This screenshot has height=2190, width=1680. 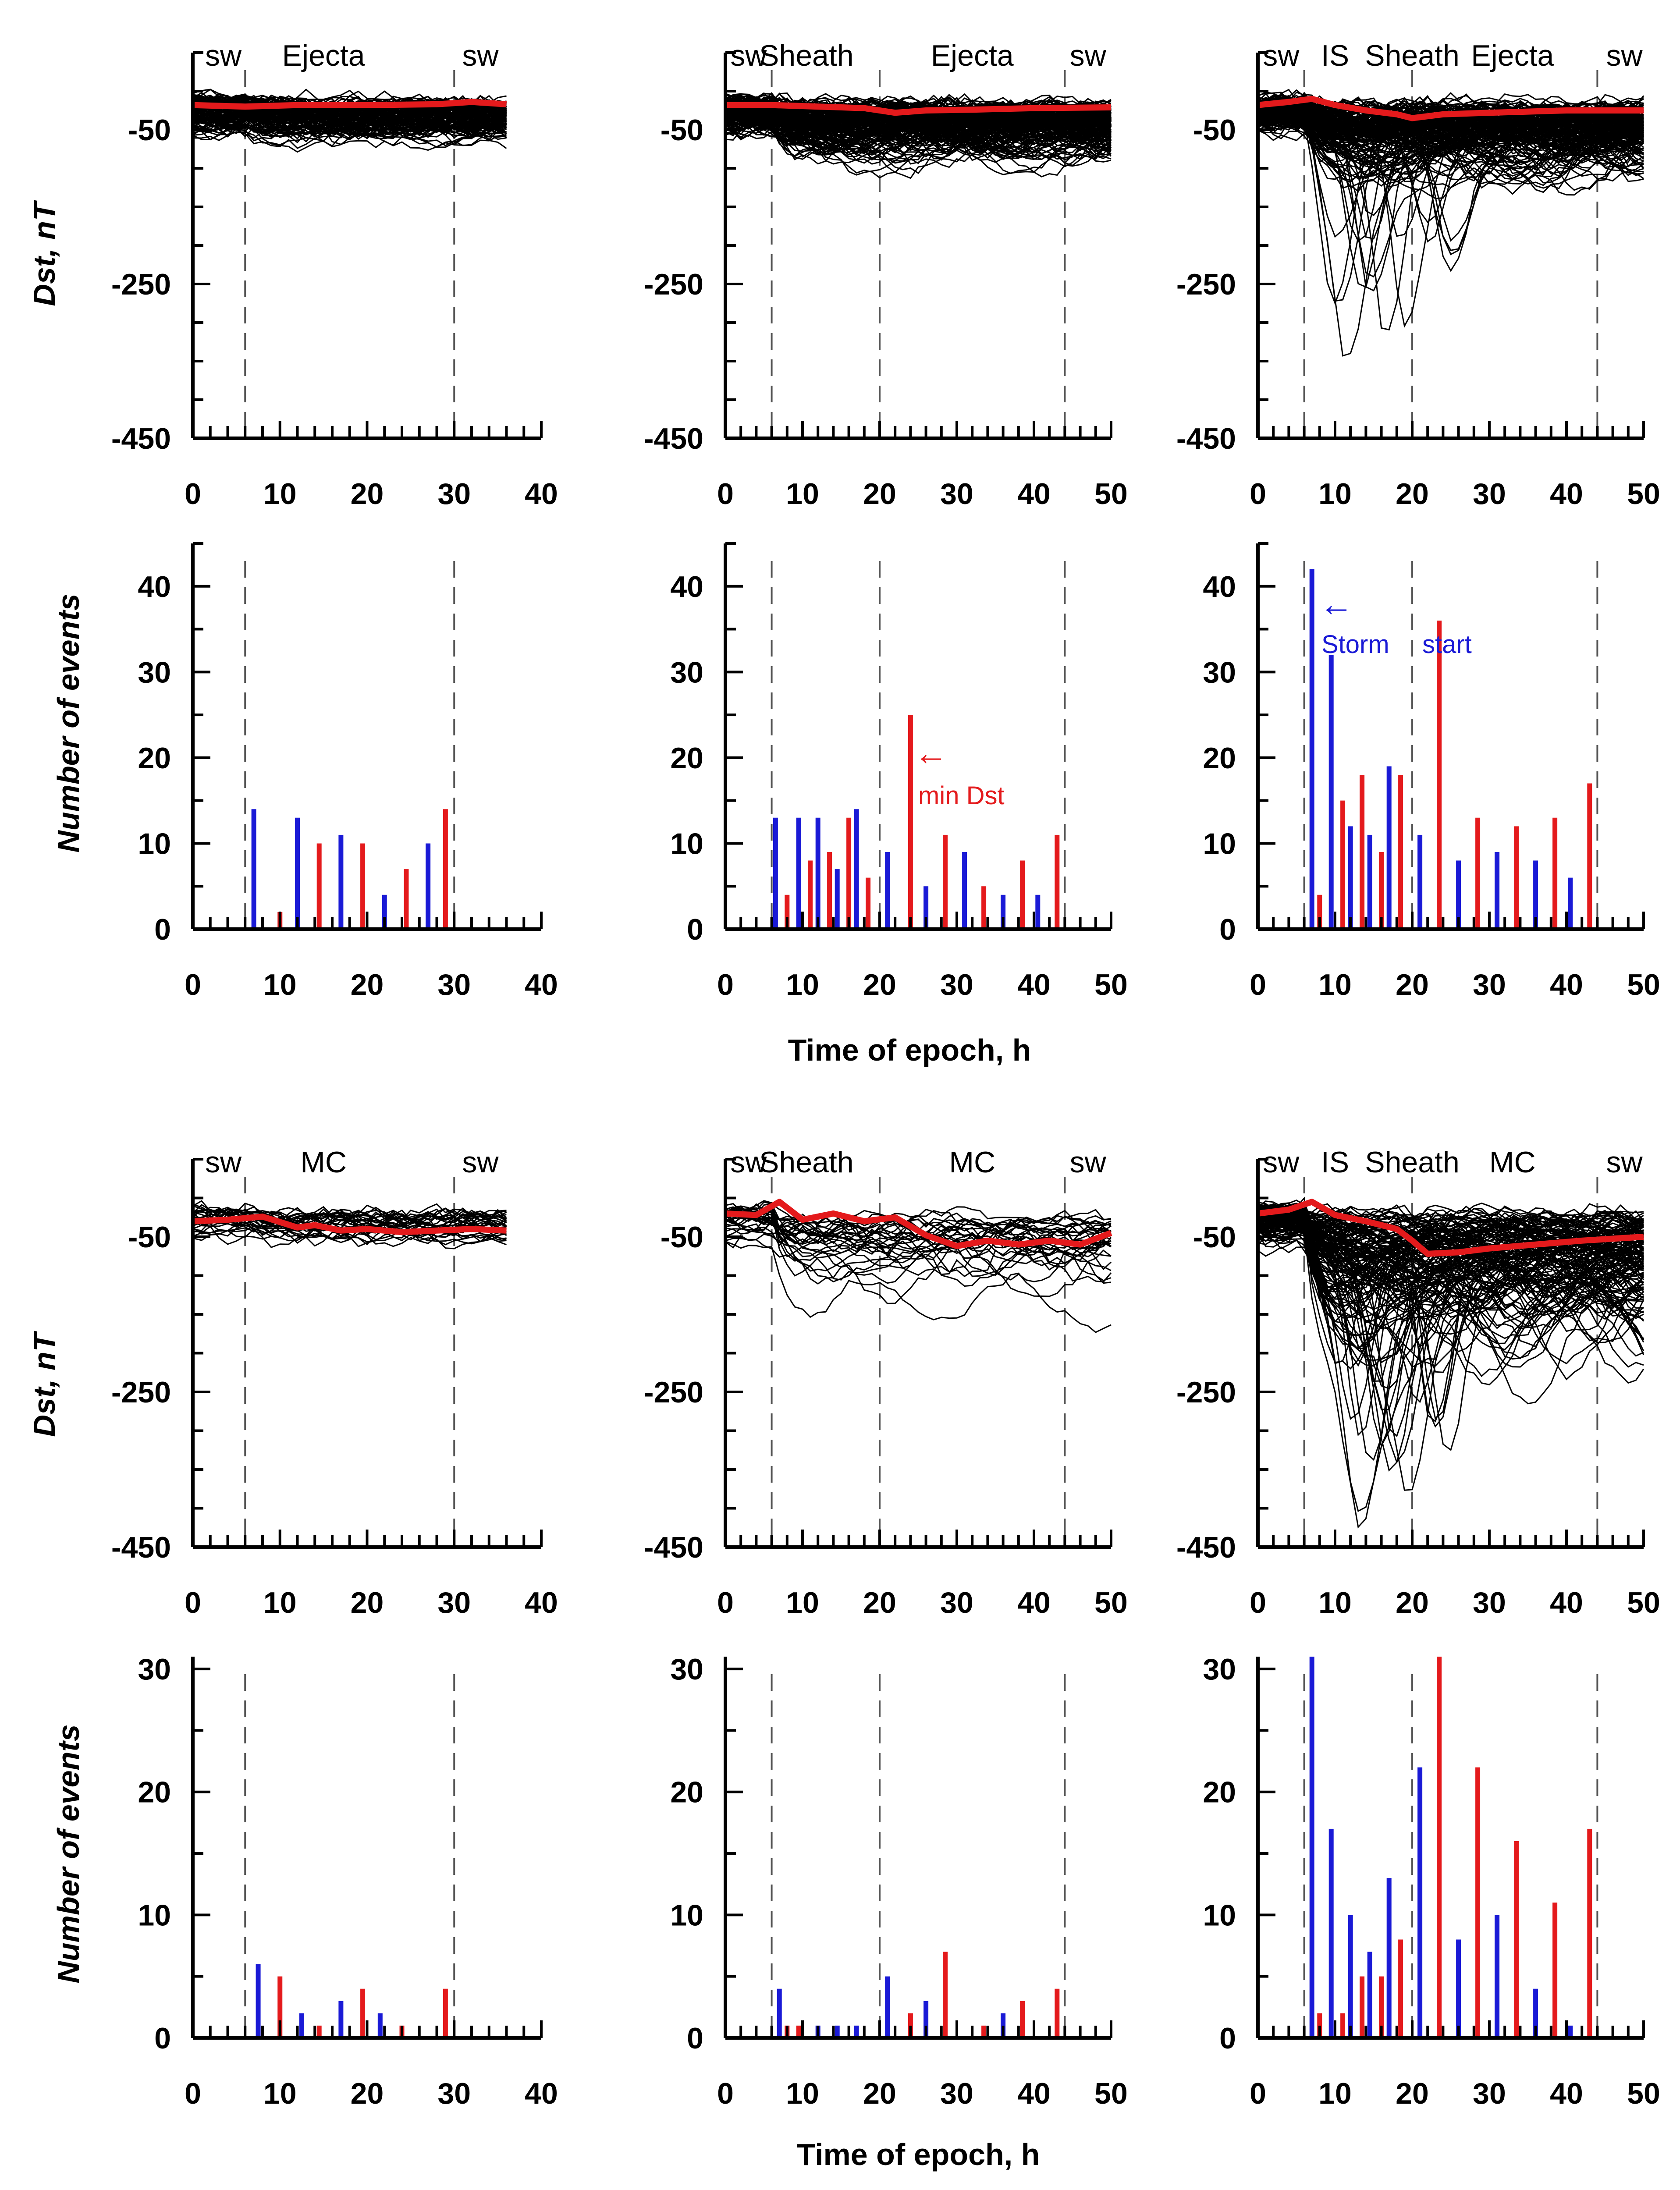 What do you see at coordinates (909, 1050) in the screenshot?
I see `x-label-top: Time of epoch, h` at bounding box center [909, 1050].